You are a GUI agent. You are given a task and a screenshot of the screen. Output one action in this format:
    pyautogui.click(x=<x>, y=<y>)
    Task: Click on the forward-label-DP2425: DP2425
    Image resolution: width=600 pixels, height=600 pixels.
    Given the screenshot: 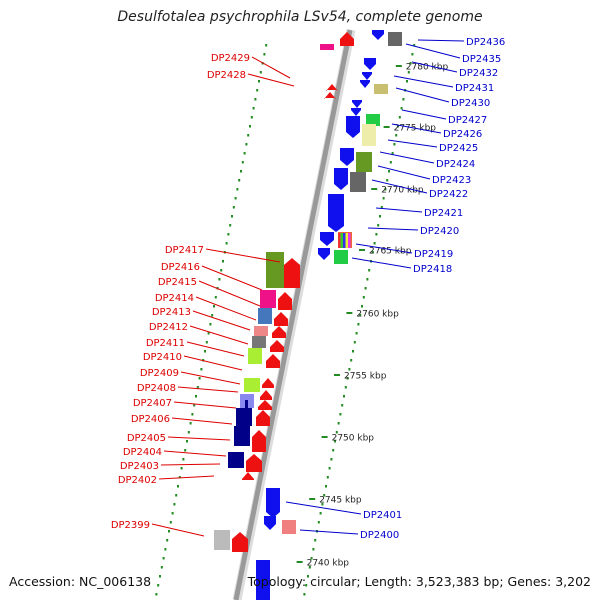 What is the action you would take?
    pyautogui.click(x=458, y=148)
    